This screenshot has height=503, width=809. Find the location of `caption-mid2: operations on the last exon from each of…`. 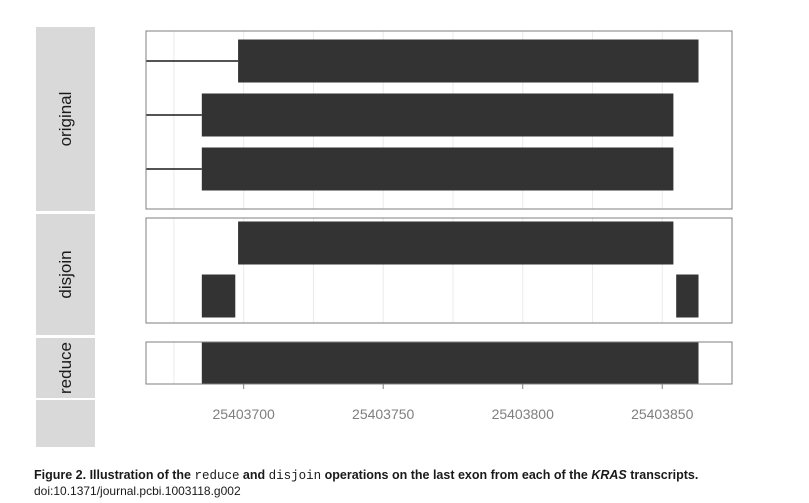

caption-mid2: operations on the last exon from each of… is located at coordinates (456, 475).